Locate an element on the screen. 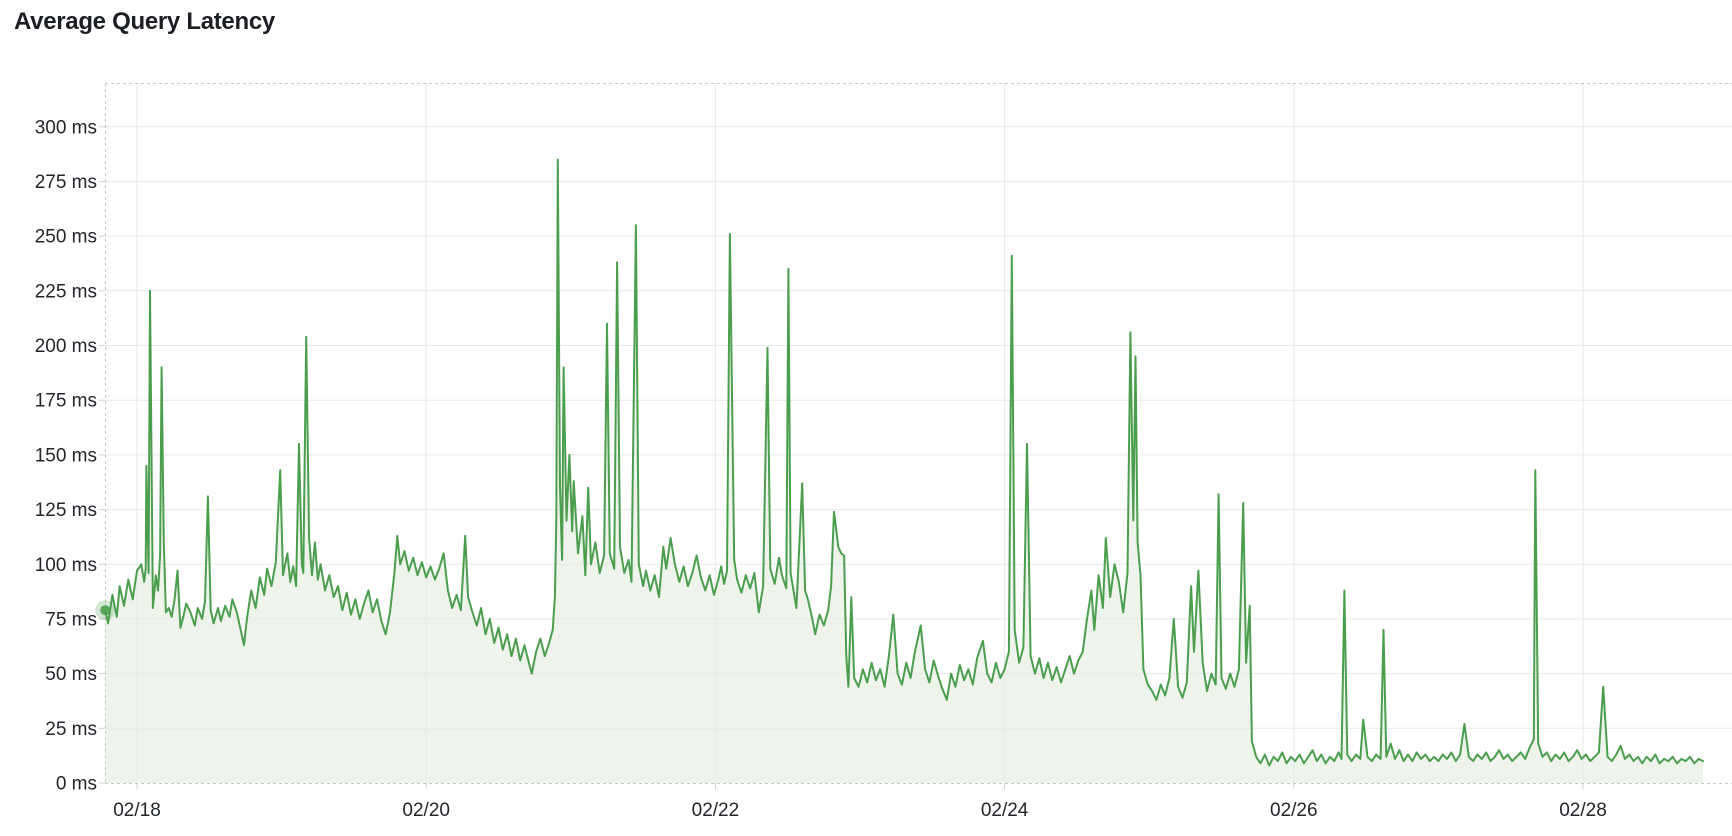 The height and width of the screenshot is (836, 1732). x-axis-label: 02/24 is located at coordinates (1005, 810).